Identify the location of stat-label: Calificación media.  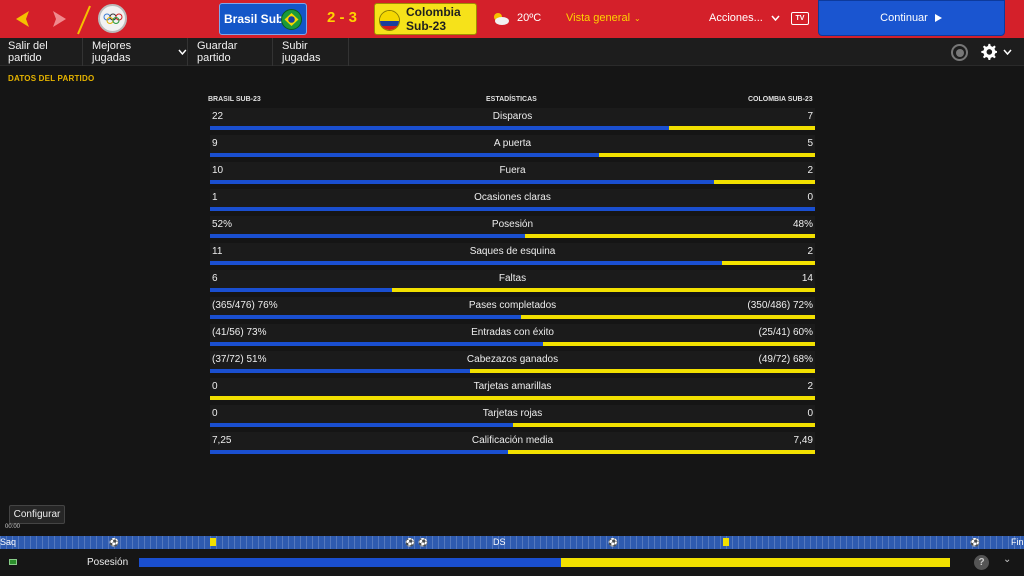
(512, 440).